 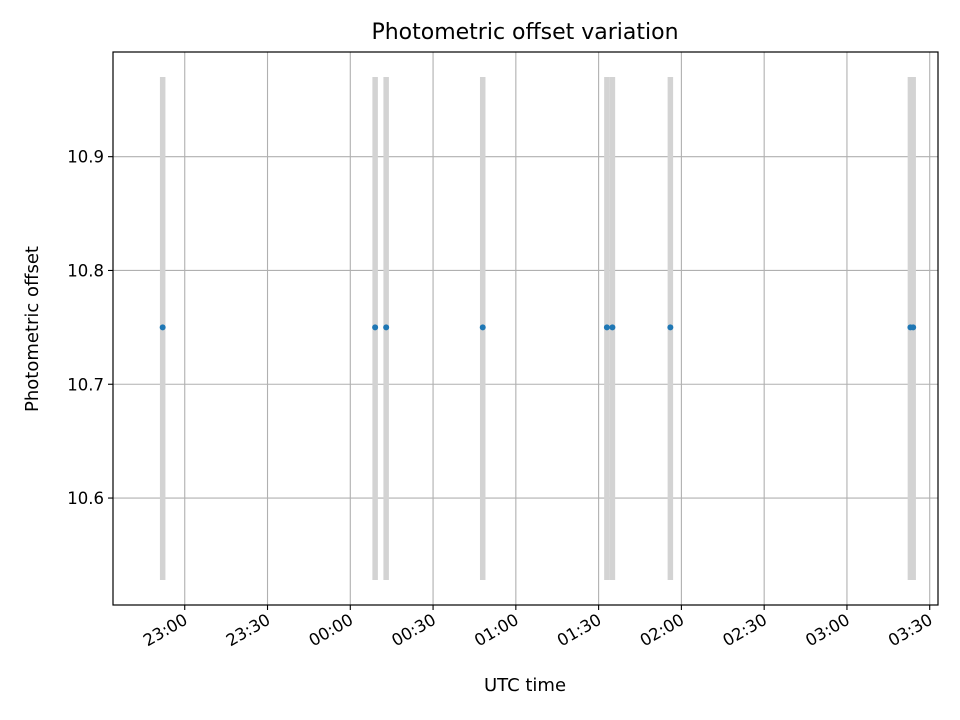 I want to click on chart-title: Photometric offset variation, so click(x=524, y=32).